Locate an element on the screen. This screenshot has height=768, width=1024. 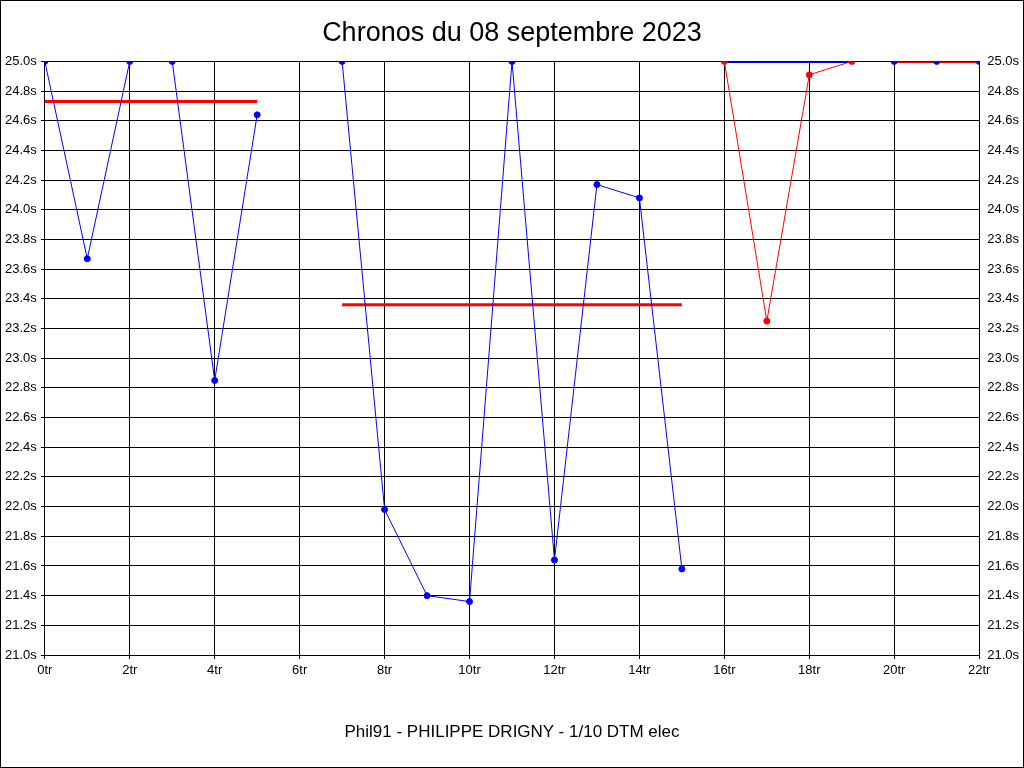
y-tick-label: 21.4s is located at coordinates (21, 595).